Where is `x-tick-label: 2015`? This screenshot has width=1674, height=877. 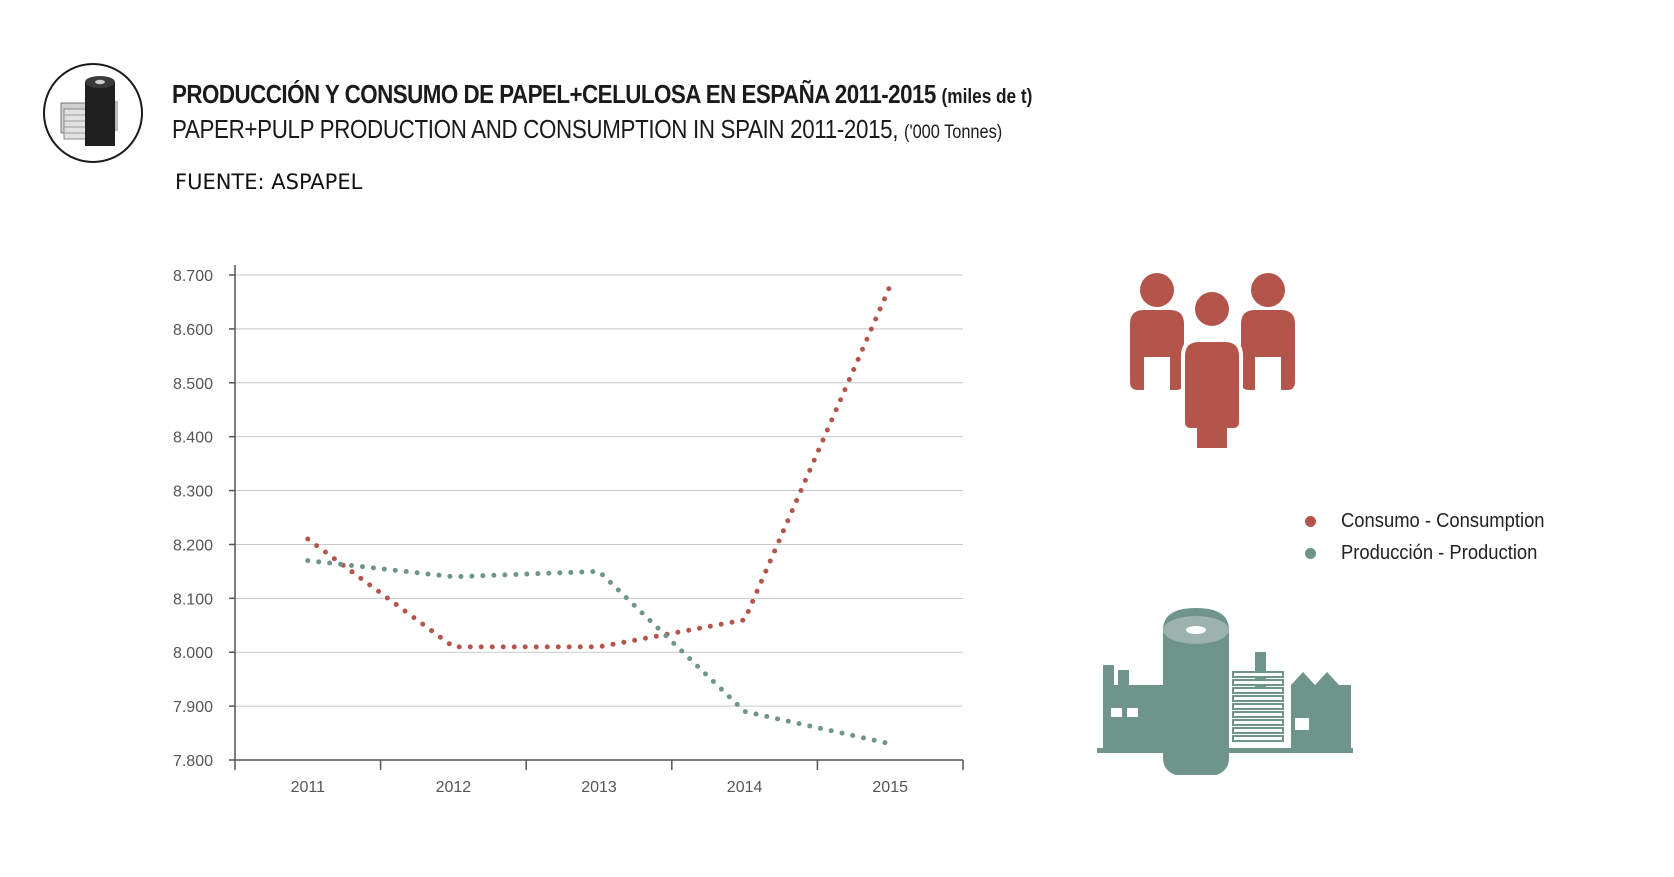 x-tick-label: 2015 is located at coordinates (890, 787).